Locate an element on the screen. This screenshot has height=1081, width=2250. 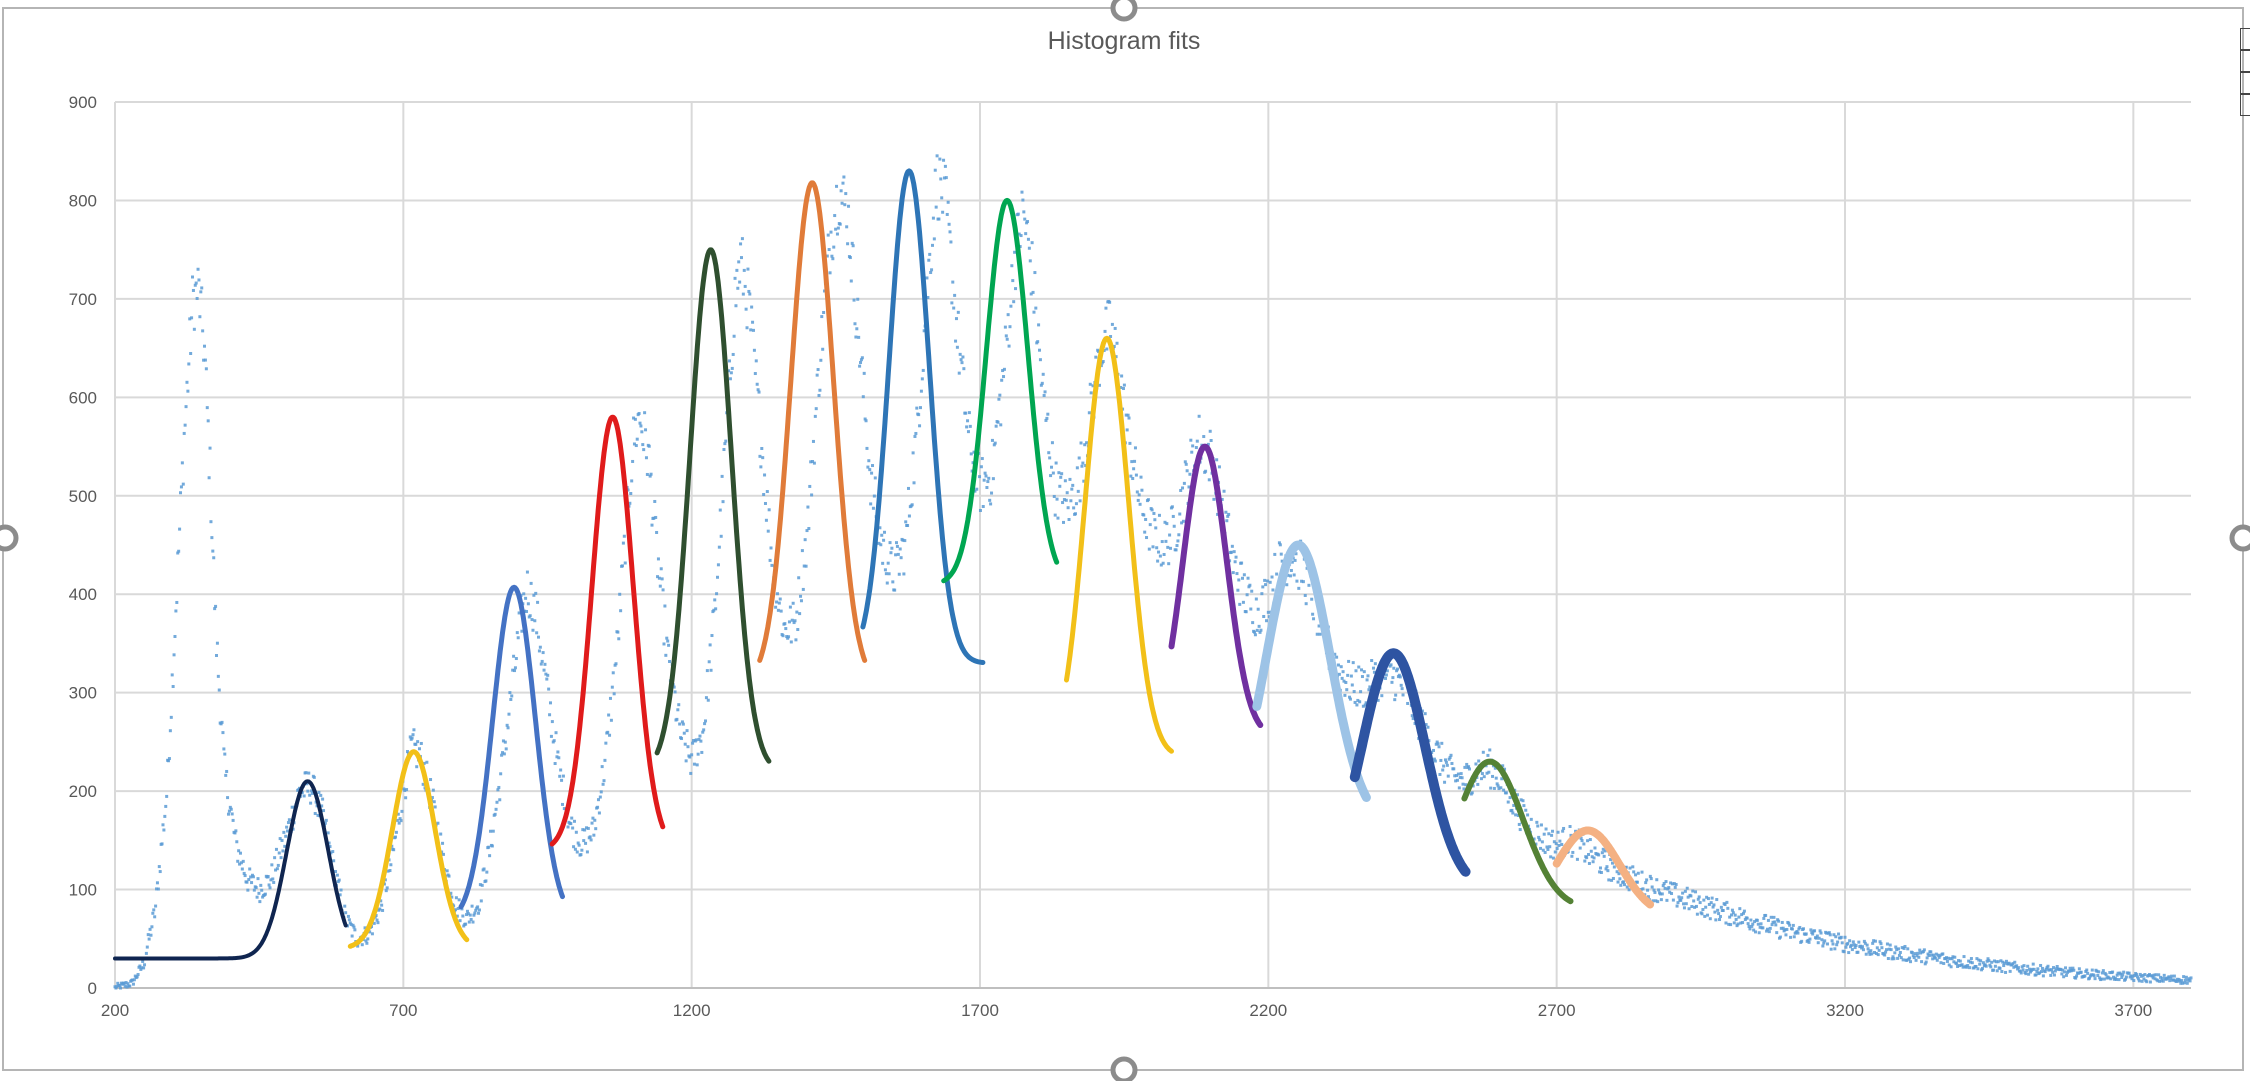
y-tick-label: 500 is located at coordinates (83, 496).